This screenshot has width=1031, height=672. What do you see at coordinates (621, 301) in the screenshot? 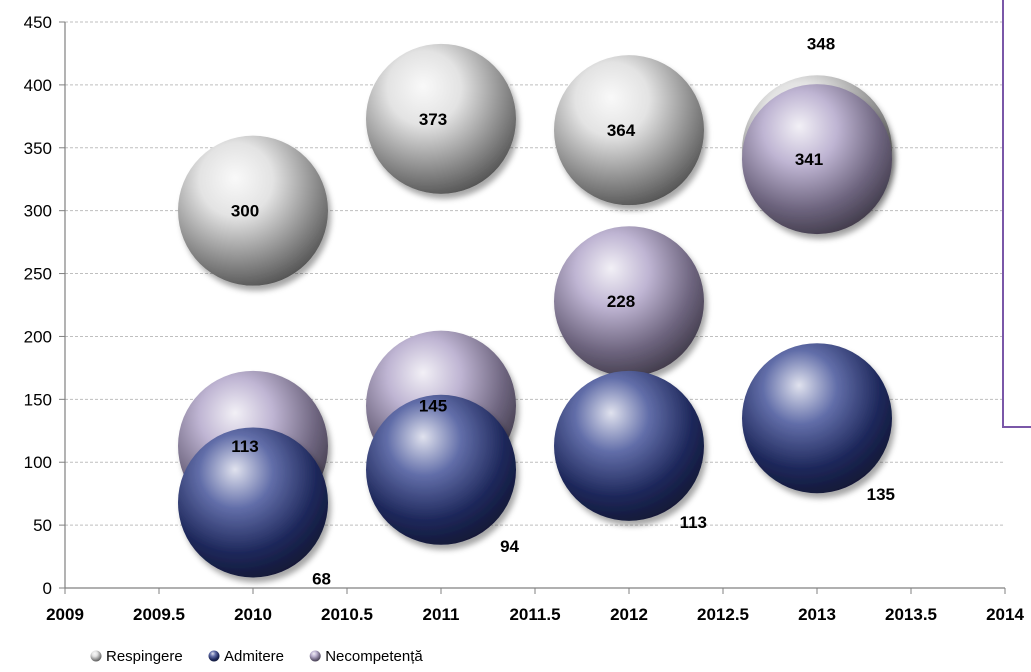
I see `data-label: 228` at bounding box center [621, 301].